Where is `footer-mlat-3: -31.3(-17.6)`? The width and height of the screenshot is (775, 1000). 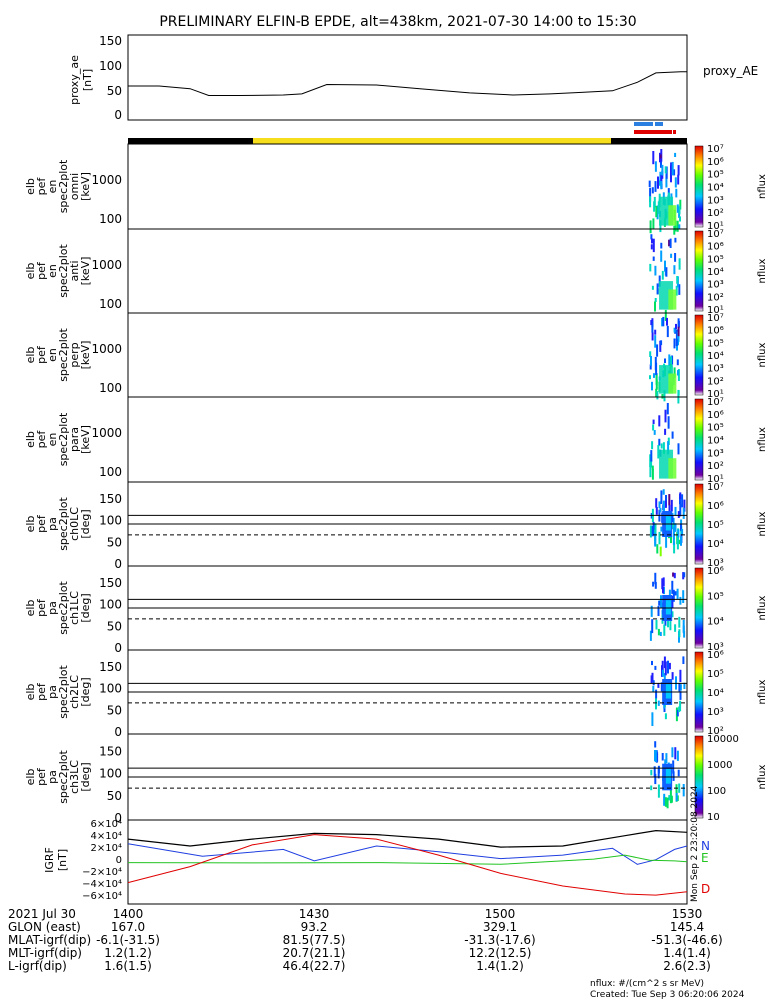 footer-mlat-3: -31.3(-17.6) is located at coordinates (499, 940).